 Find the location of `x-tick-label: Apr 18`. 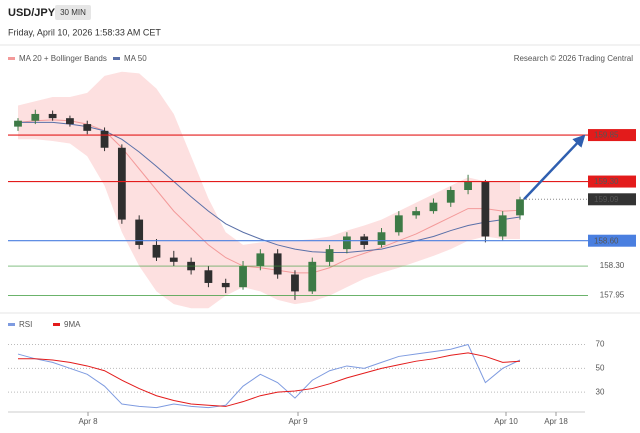

x-tick-label: Apr 18 is located at coordinates (556, 421).